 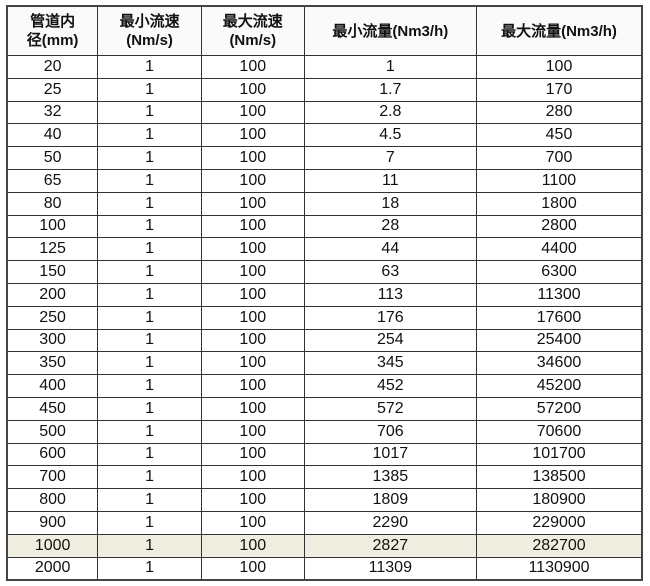 I want to click on table-row: 40 1 100 4.5 450, so click(x=324, y=135).